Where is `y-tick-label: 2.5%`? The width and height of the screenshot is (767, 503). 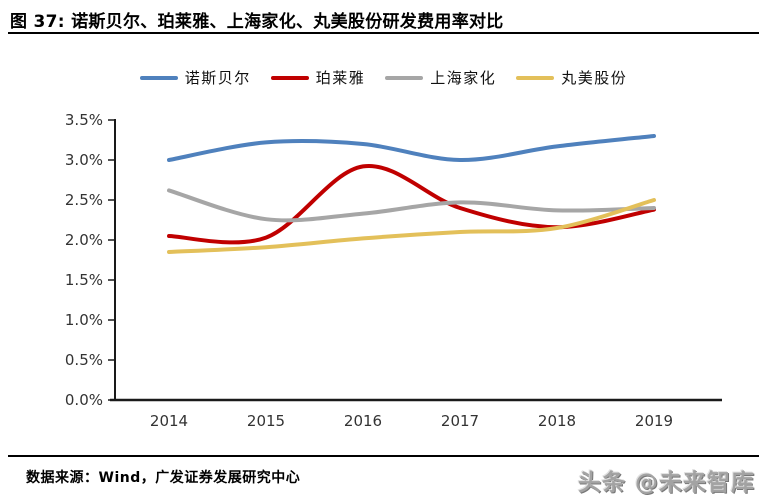
y-tick-label: 2.5% is located at coordinates (84, 200).